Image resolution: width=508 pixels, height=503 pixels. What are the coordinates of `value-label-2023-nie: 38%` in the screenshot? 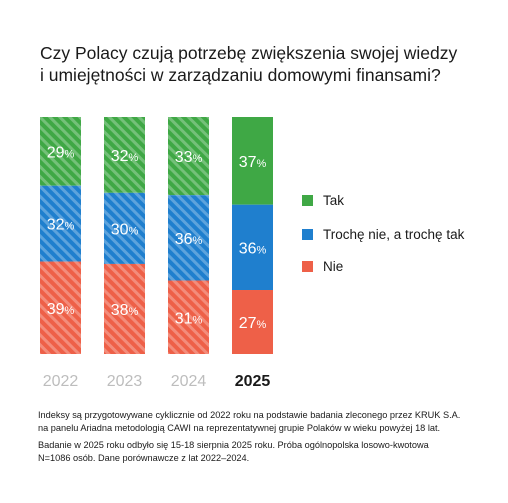 It's located at (125, 310).